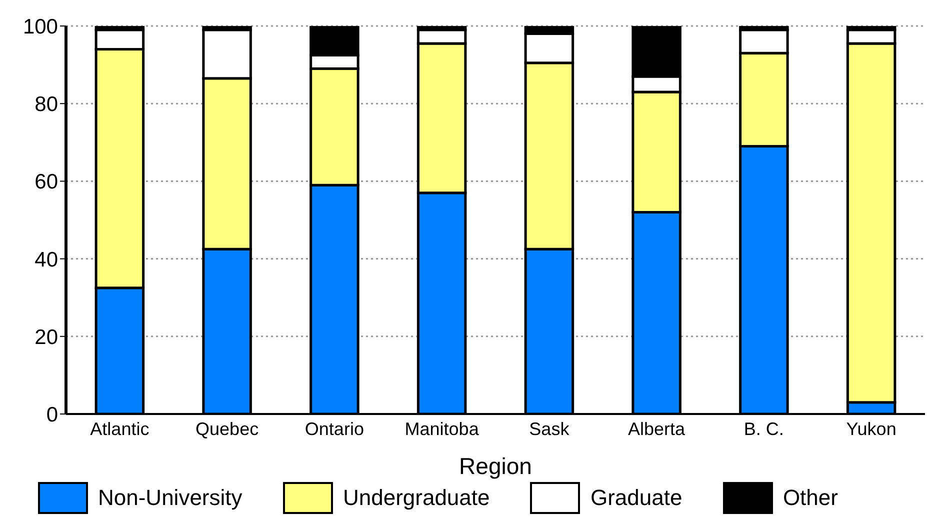  I want to click on x-axis-title: Region, so click(495, 466).